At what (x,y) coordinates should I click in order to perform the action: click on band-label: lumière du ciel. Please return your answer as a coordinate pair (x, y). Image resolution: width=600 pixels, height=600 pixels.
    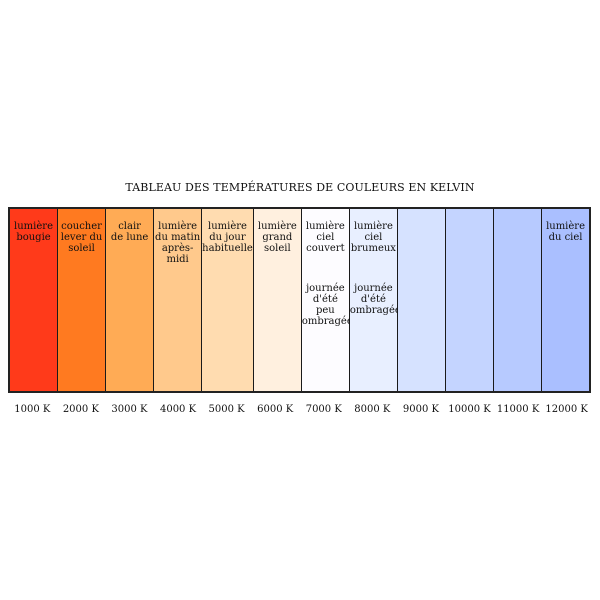
    Looking at the image, I should click on (565, 232).